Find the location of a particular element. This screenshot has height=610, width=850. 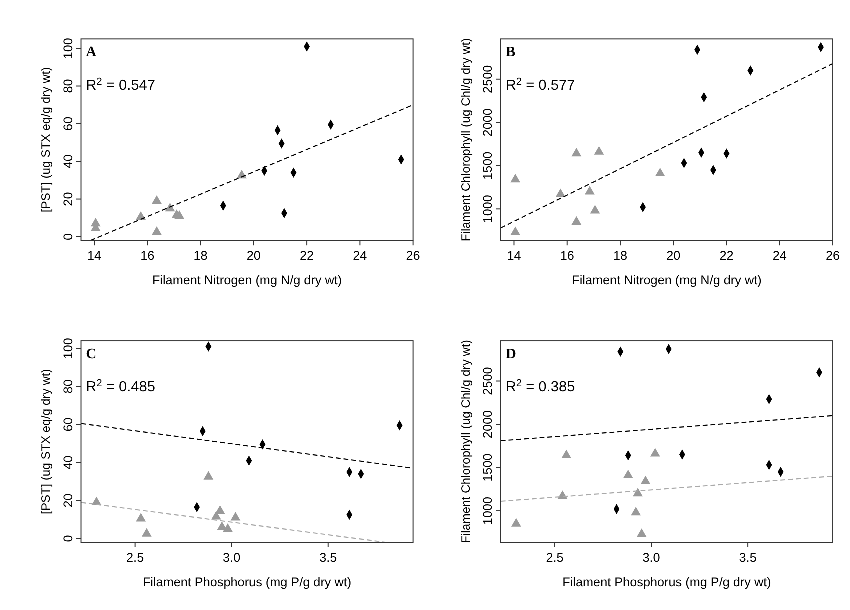

annotation: R$^{2}$ = 0.385 is located at coordinates (541, 387).